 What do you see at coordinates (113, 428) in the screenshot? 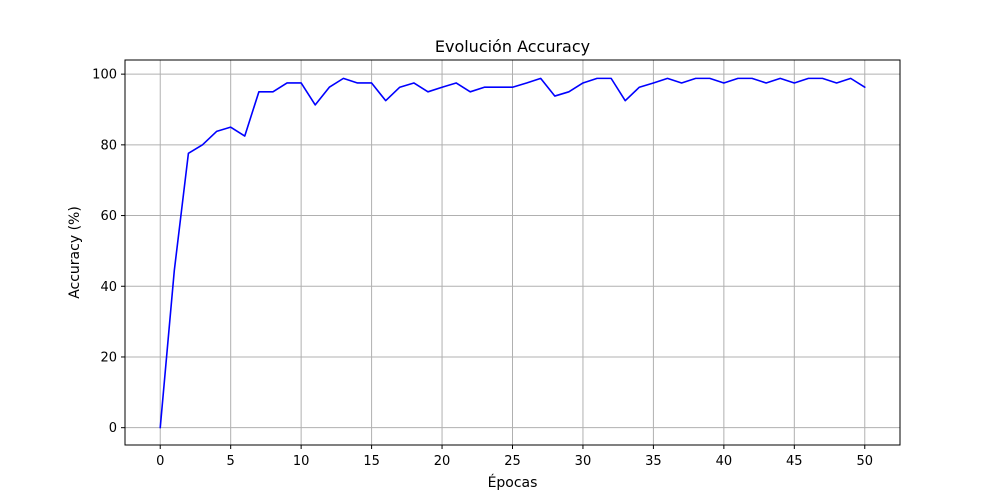
I see `y-tick-label: 0` at bounding box center [113, 428].